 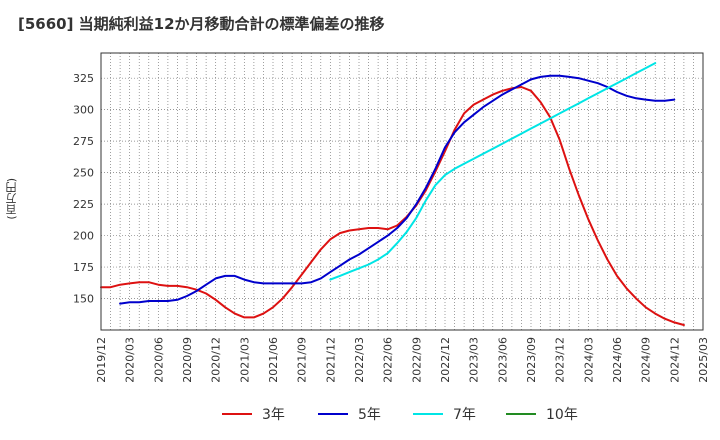 I want to click on x-tick-label: 2020/09, so click(x=187, y=360).